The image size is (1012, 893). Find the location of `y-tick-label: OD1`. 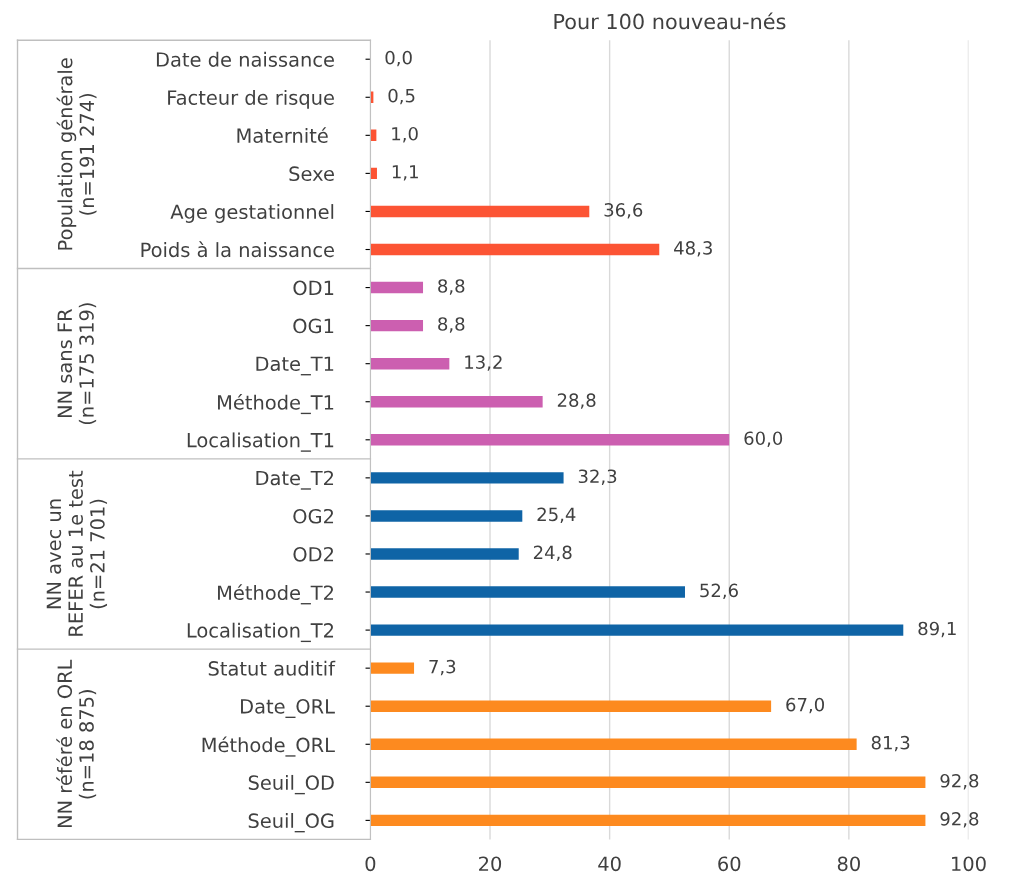

y-tick-label: OD1 is located at coordinates (313, 288).